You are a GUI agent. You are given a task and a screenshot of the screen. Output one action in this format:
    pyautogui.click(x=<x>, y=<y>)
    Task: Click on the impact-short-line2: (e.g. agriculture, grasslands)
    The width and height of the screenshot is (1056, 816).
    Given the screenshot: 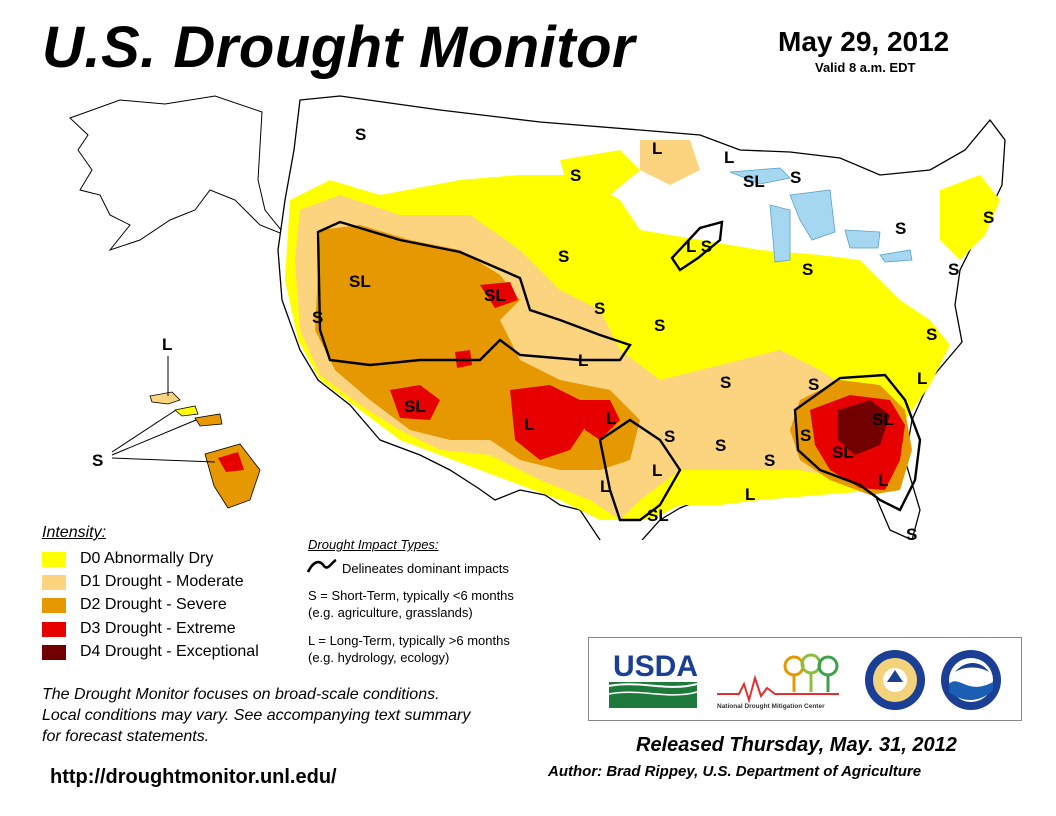 What is the action you would take?
    pyautogui.click(x=390, y=612)
    